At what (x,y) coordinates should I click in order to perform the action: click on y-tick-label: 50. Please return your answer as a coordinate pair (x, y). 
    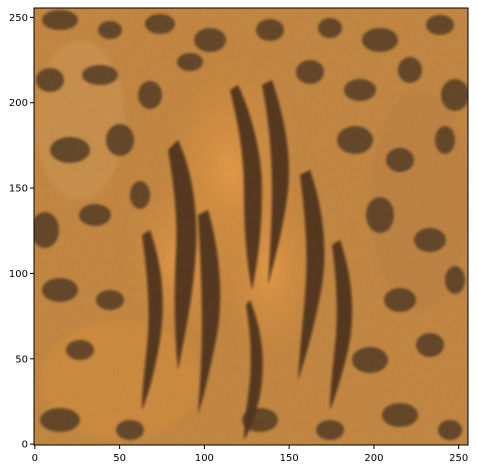
    Looking at the image, I should click on (21, 359).